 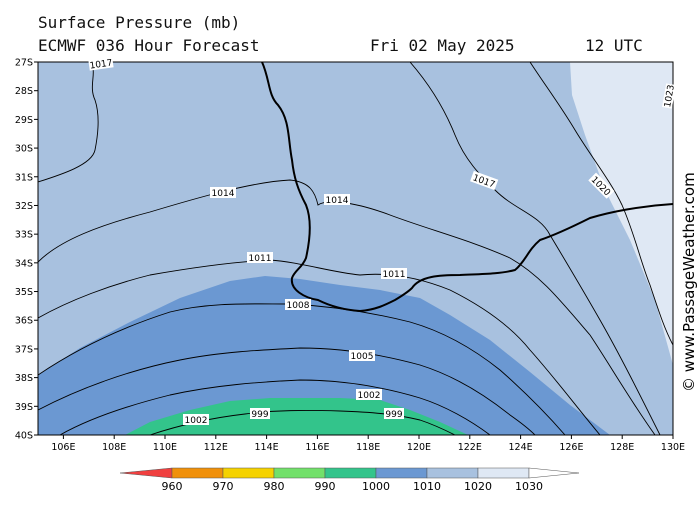 What do you see at coordinates (442, 45) in the screenshot?
I see `forecast-date: Fri 02 May 2025` at bounding box center [442, 45].